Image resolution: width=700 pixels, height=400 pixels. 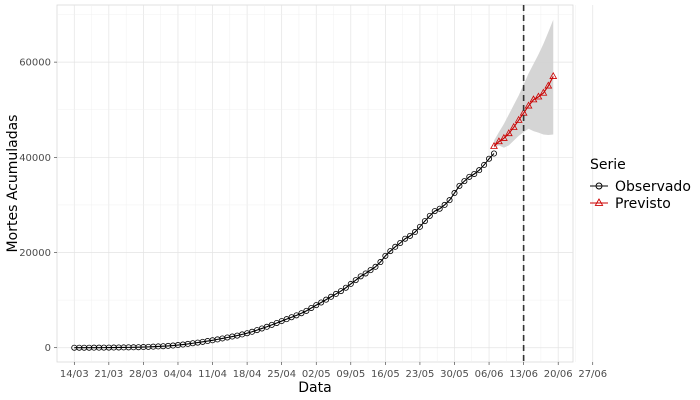 I want to click on y-tick-label: 0, so click(x=48, y=348).